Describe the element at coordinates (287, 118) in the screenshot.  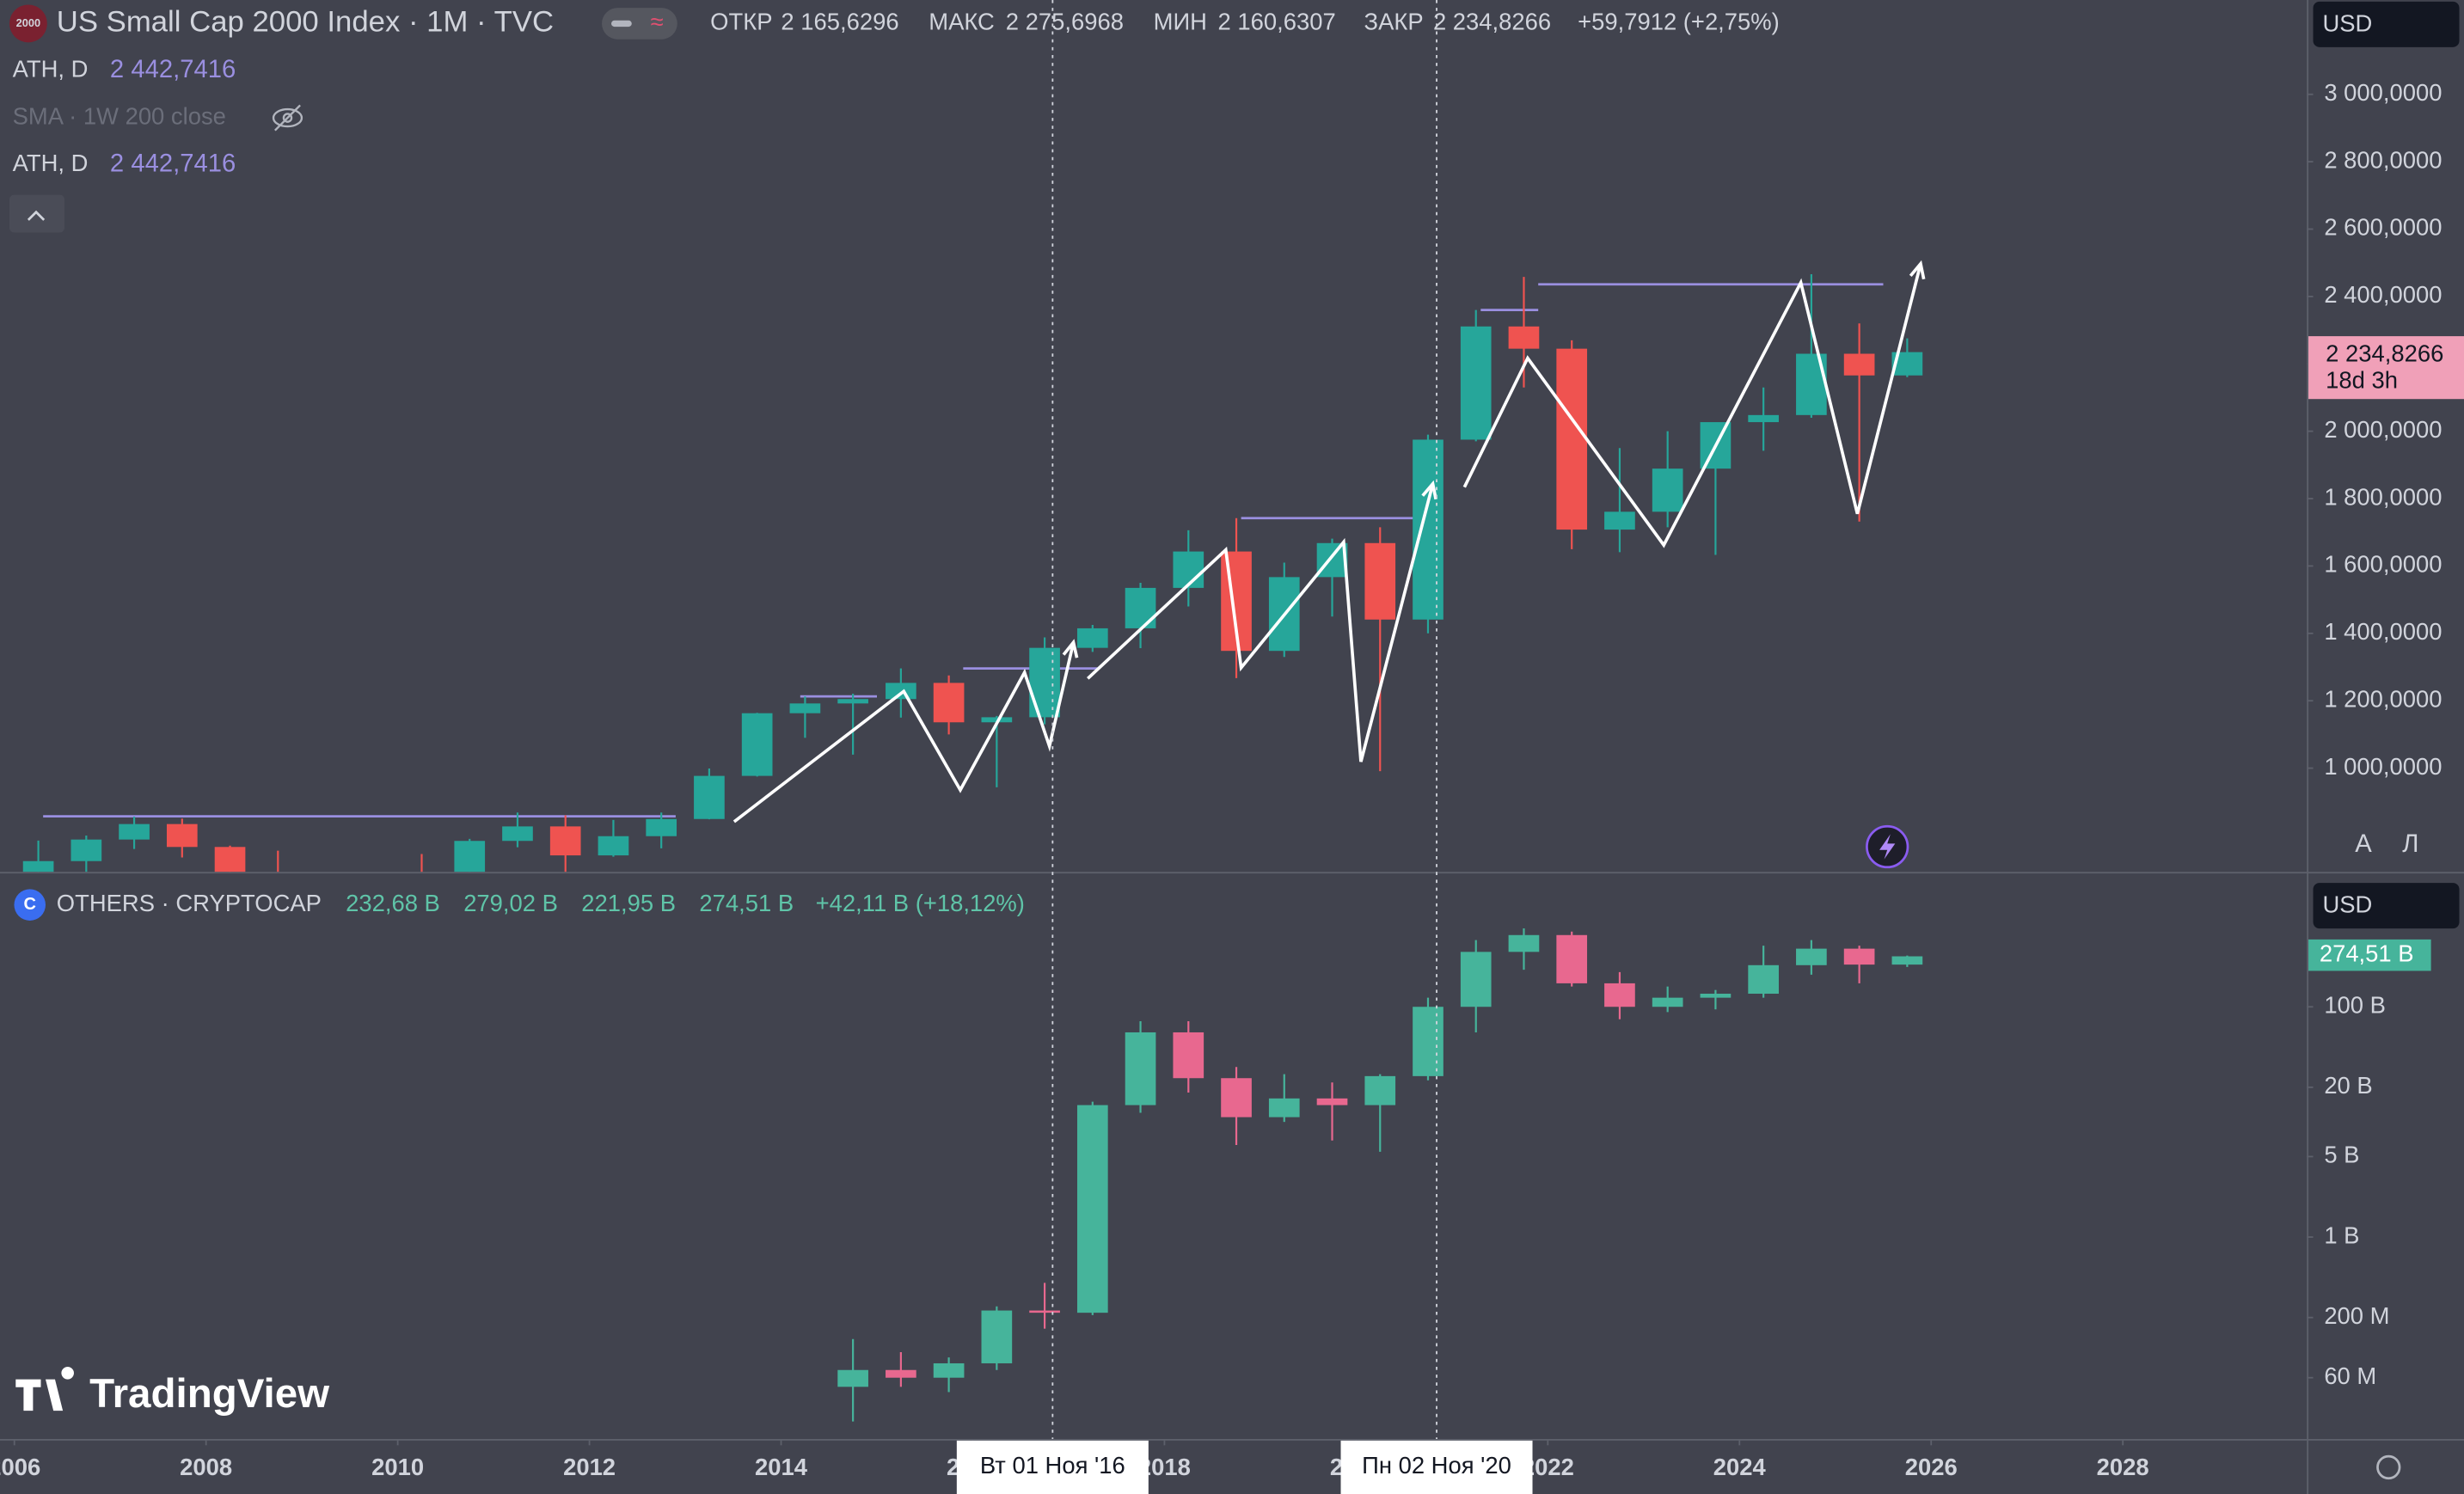
I see `hidden-eye-icon` at that location.